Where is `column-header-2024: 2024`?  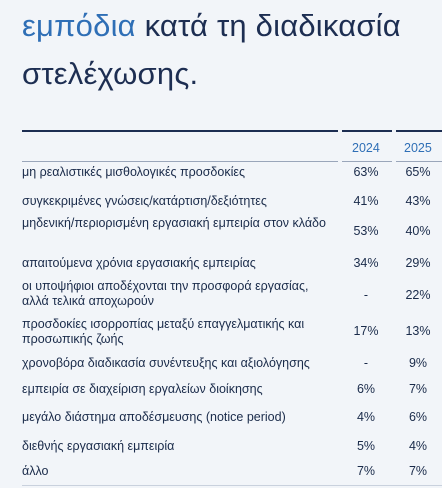 column-header-2024: 2024 is located at coordinates (366, 148).